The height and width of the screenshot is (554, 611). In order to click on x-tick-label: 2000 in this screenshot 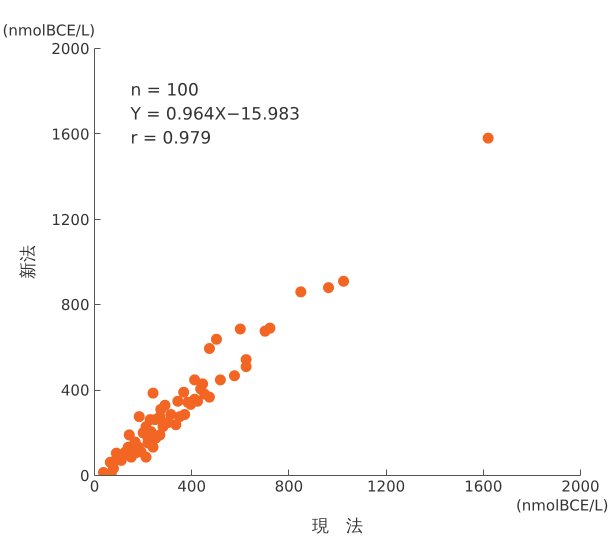, I will do `click(580, 487)`.